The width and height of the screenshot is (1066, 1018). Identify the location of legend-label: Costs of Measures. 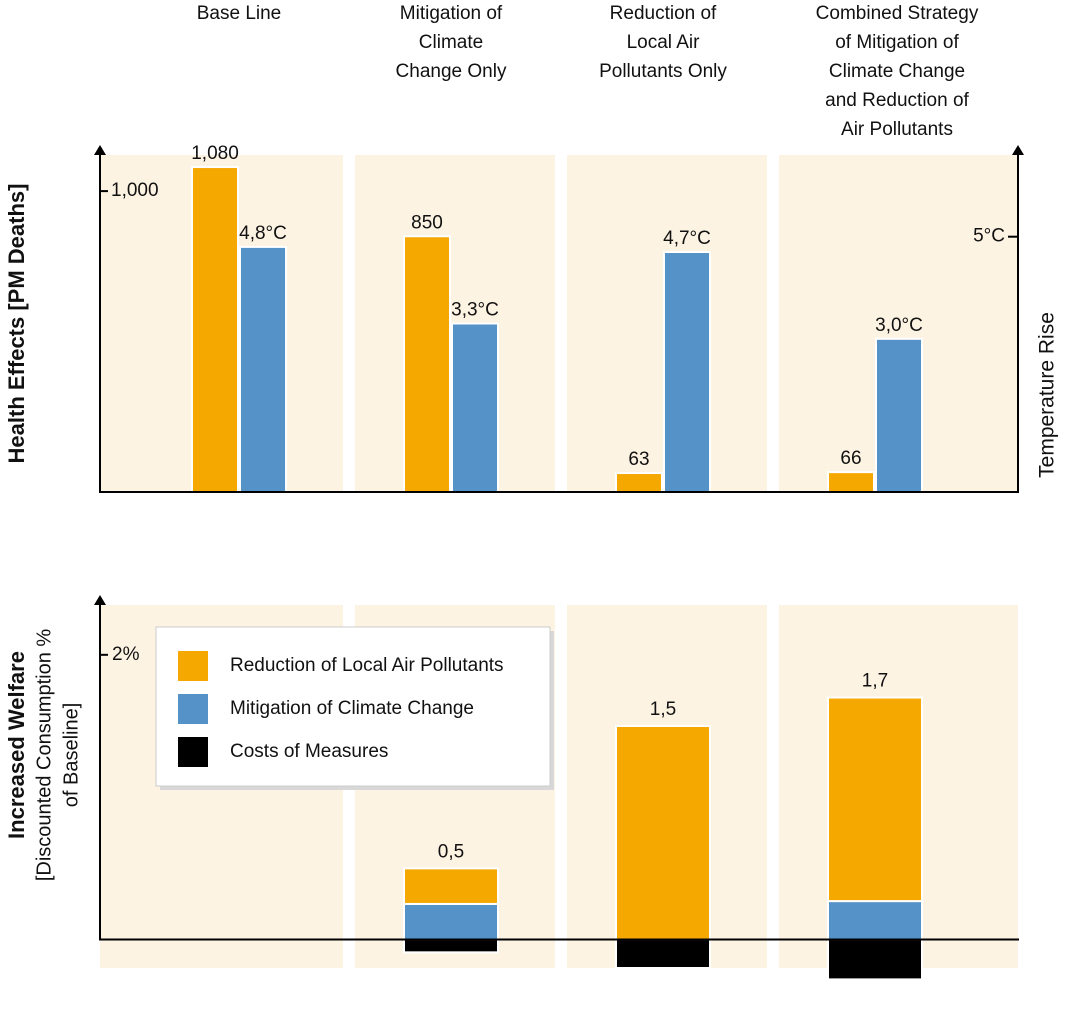
(309, 751).